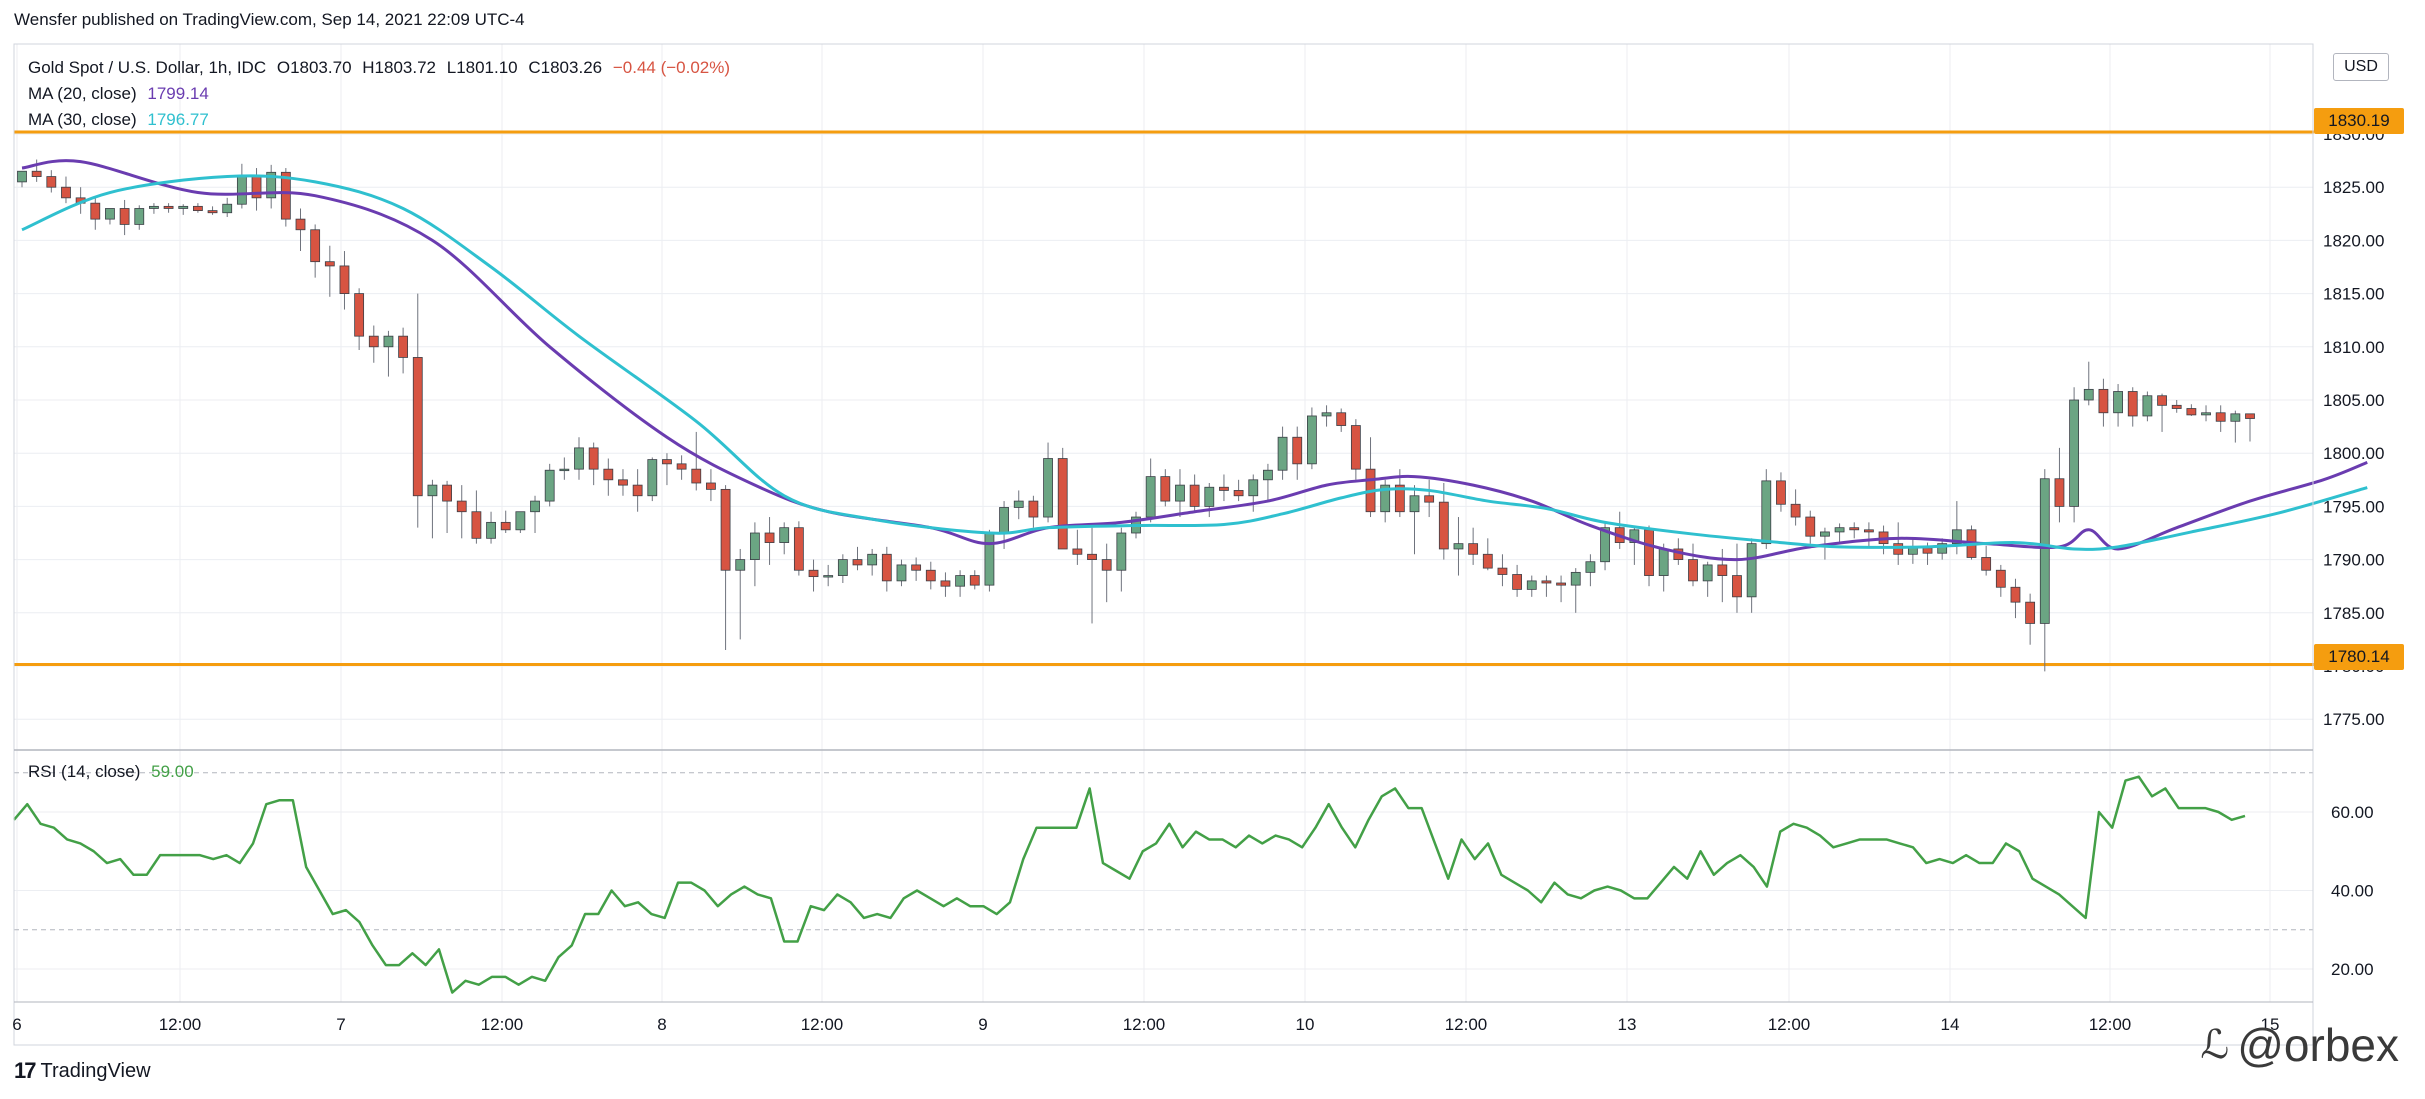 This screenshot has height=1099, width=2425. Describe the element at coordinates (95, 1070) in the screenshot. I see `tradingview-brand: TradingView` at that location.